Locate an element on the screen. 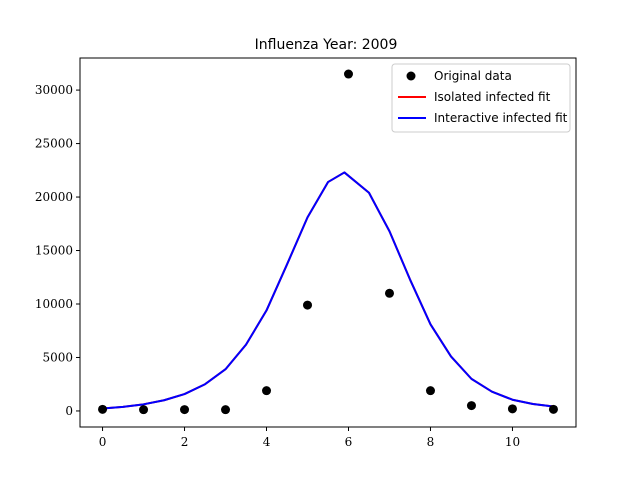 The width and height of the screenshot is (640, 480). y-tick-label: 0 is located at coordinates (69, 411).